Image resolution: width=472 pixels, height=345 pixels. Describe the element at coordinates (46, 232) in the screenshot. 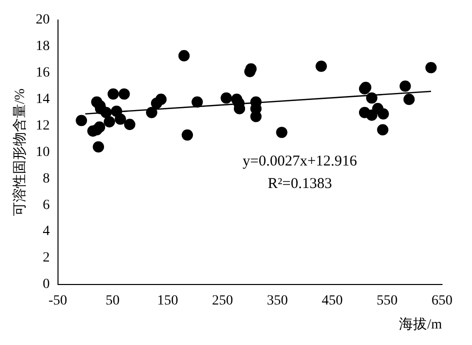

I see `y-tick-label: 4` at that location.